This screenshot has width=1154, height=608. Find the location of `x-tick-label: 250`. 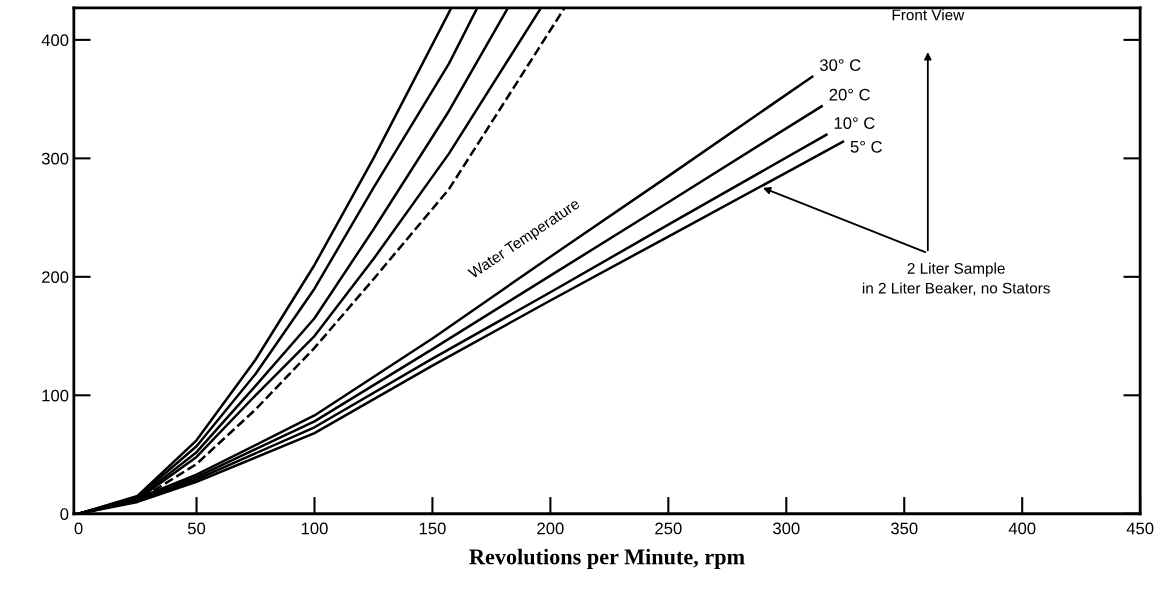

x-tick-label: 250 is located at coordinates (668, 528).